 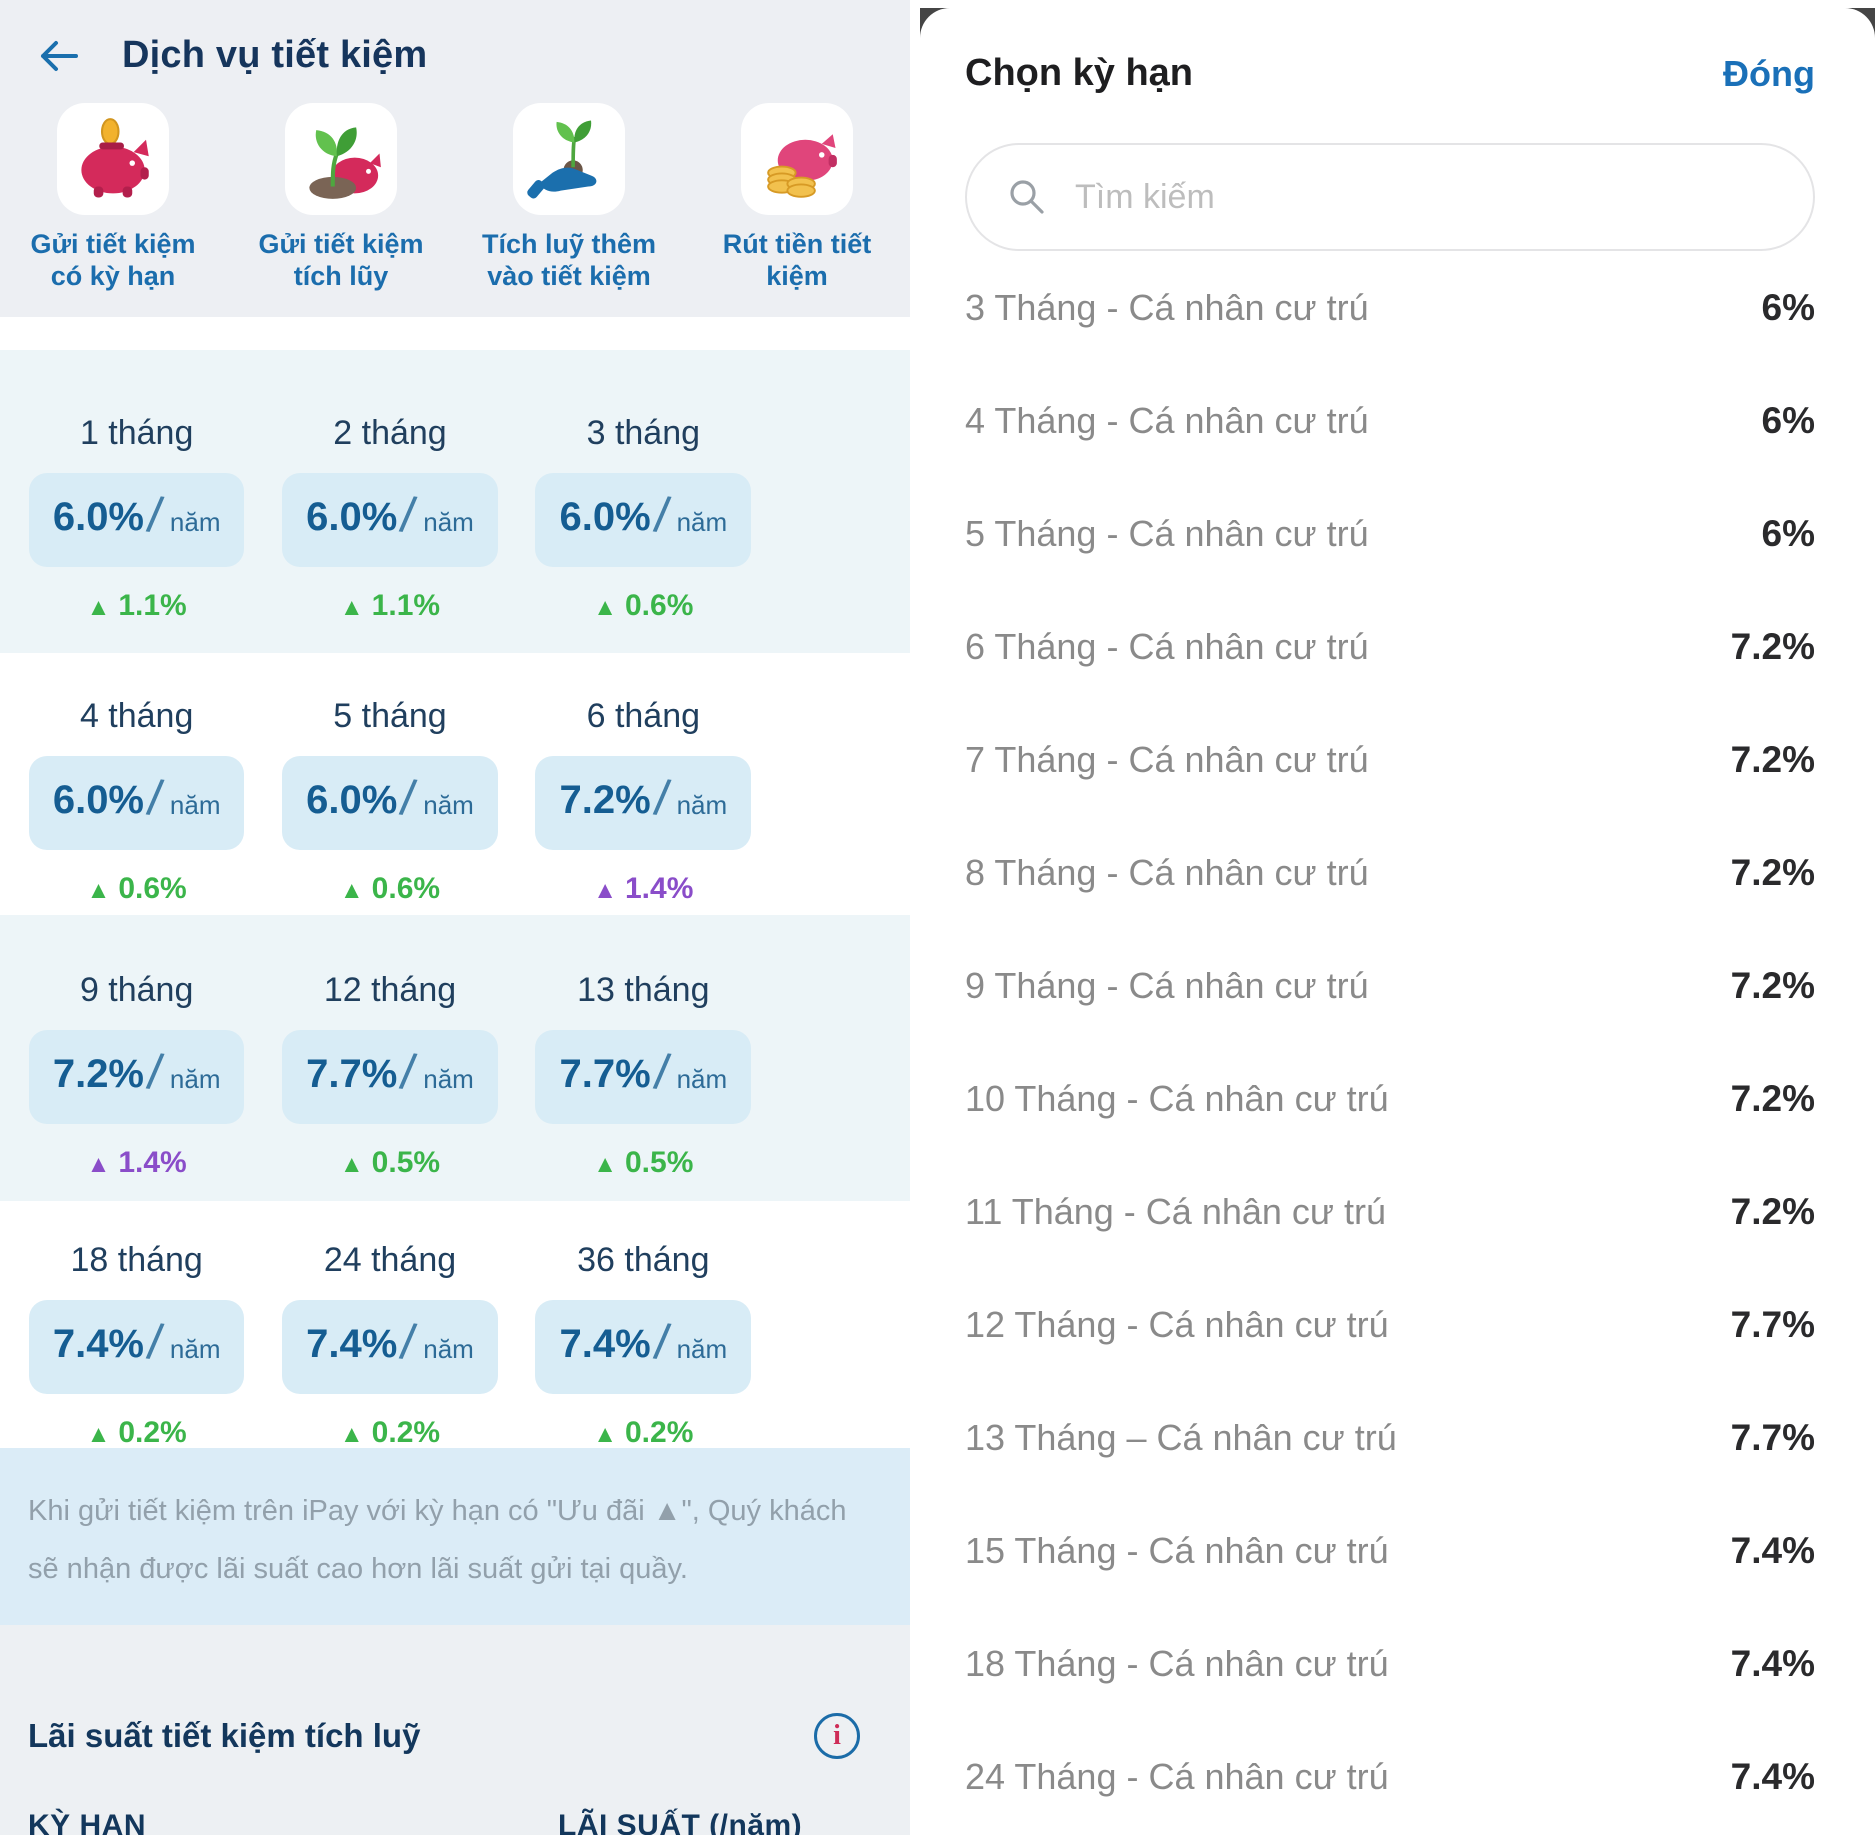 What do you see at coordinates (1769, 73) in the screenshot?
I see `close-button: Đóng` at bounding box center [1769, 73].